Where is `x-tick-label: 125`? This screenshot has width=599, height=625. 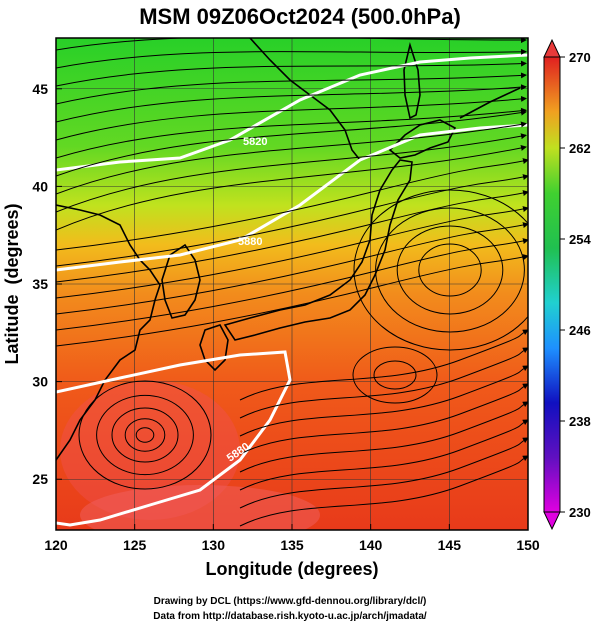 x-tick-label: 125 is located at coordinates (135, 545).